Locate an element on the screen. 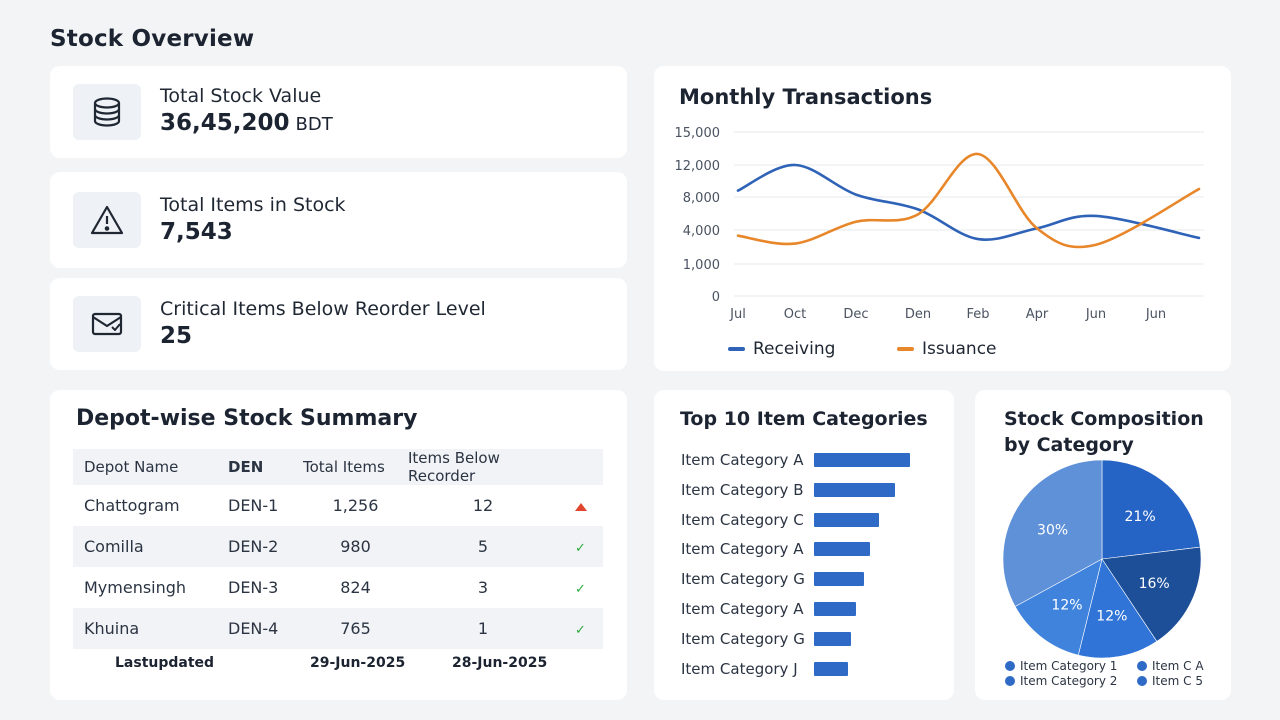 This screenshot has height=720, width=1280. pie-legend-item: Item C A is located at coordinates (1170, 666).